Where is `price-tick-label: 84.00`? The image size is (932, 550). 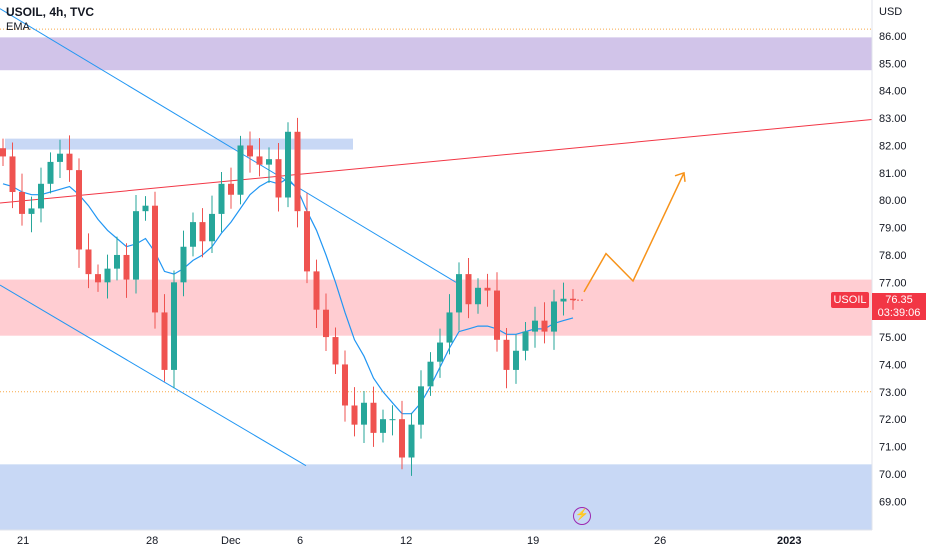
price-tick-label: 84.00 is located at coordinates (893, 92).